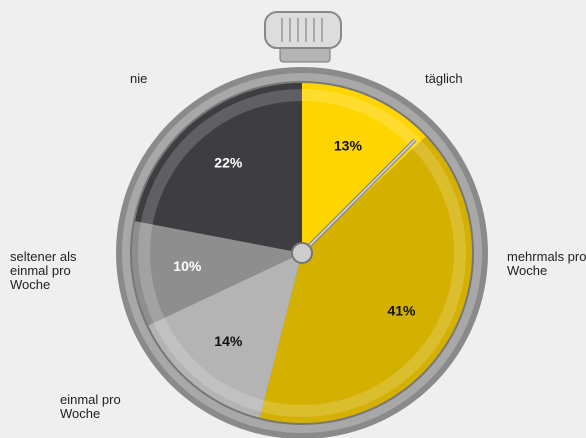 The image size is (586, 438). What do you see at coordinates (43, 270) in the screenshot?
I see `category-label: seltener als einmal pro Woche` at bounding box center [43, 270].